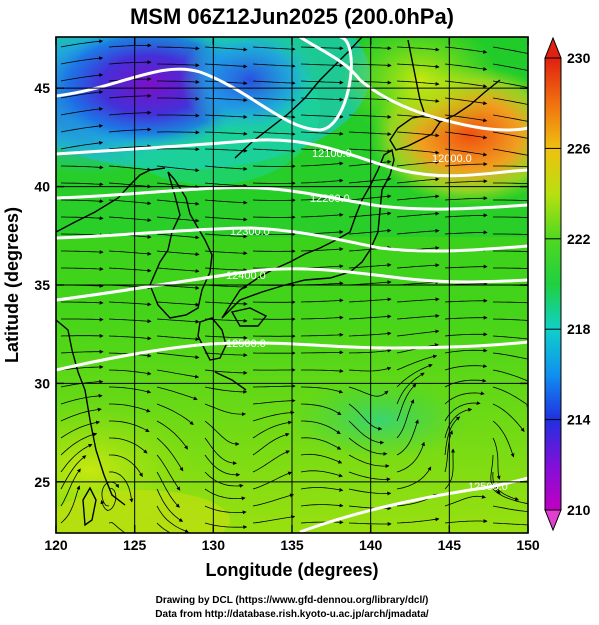 This screenshot has height=625, width=599. What do you see at coordinates (250, 232) in the screenshot?
I see `contour-label: 12300.0` at bounding box center [250, 232].